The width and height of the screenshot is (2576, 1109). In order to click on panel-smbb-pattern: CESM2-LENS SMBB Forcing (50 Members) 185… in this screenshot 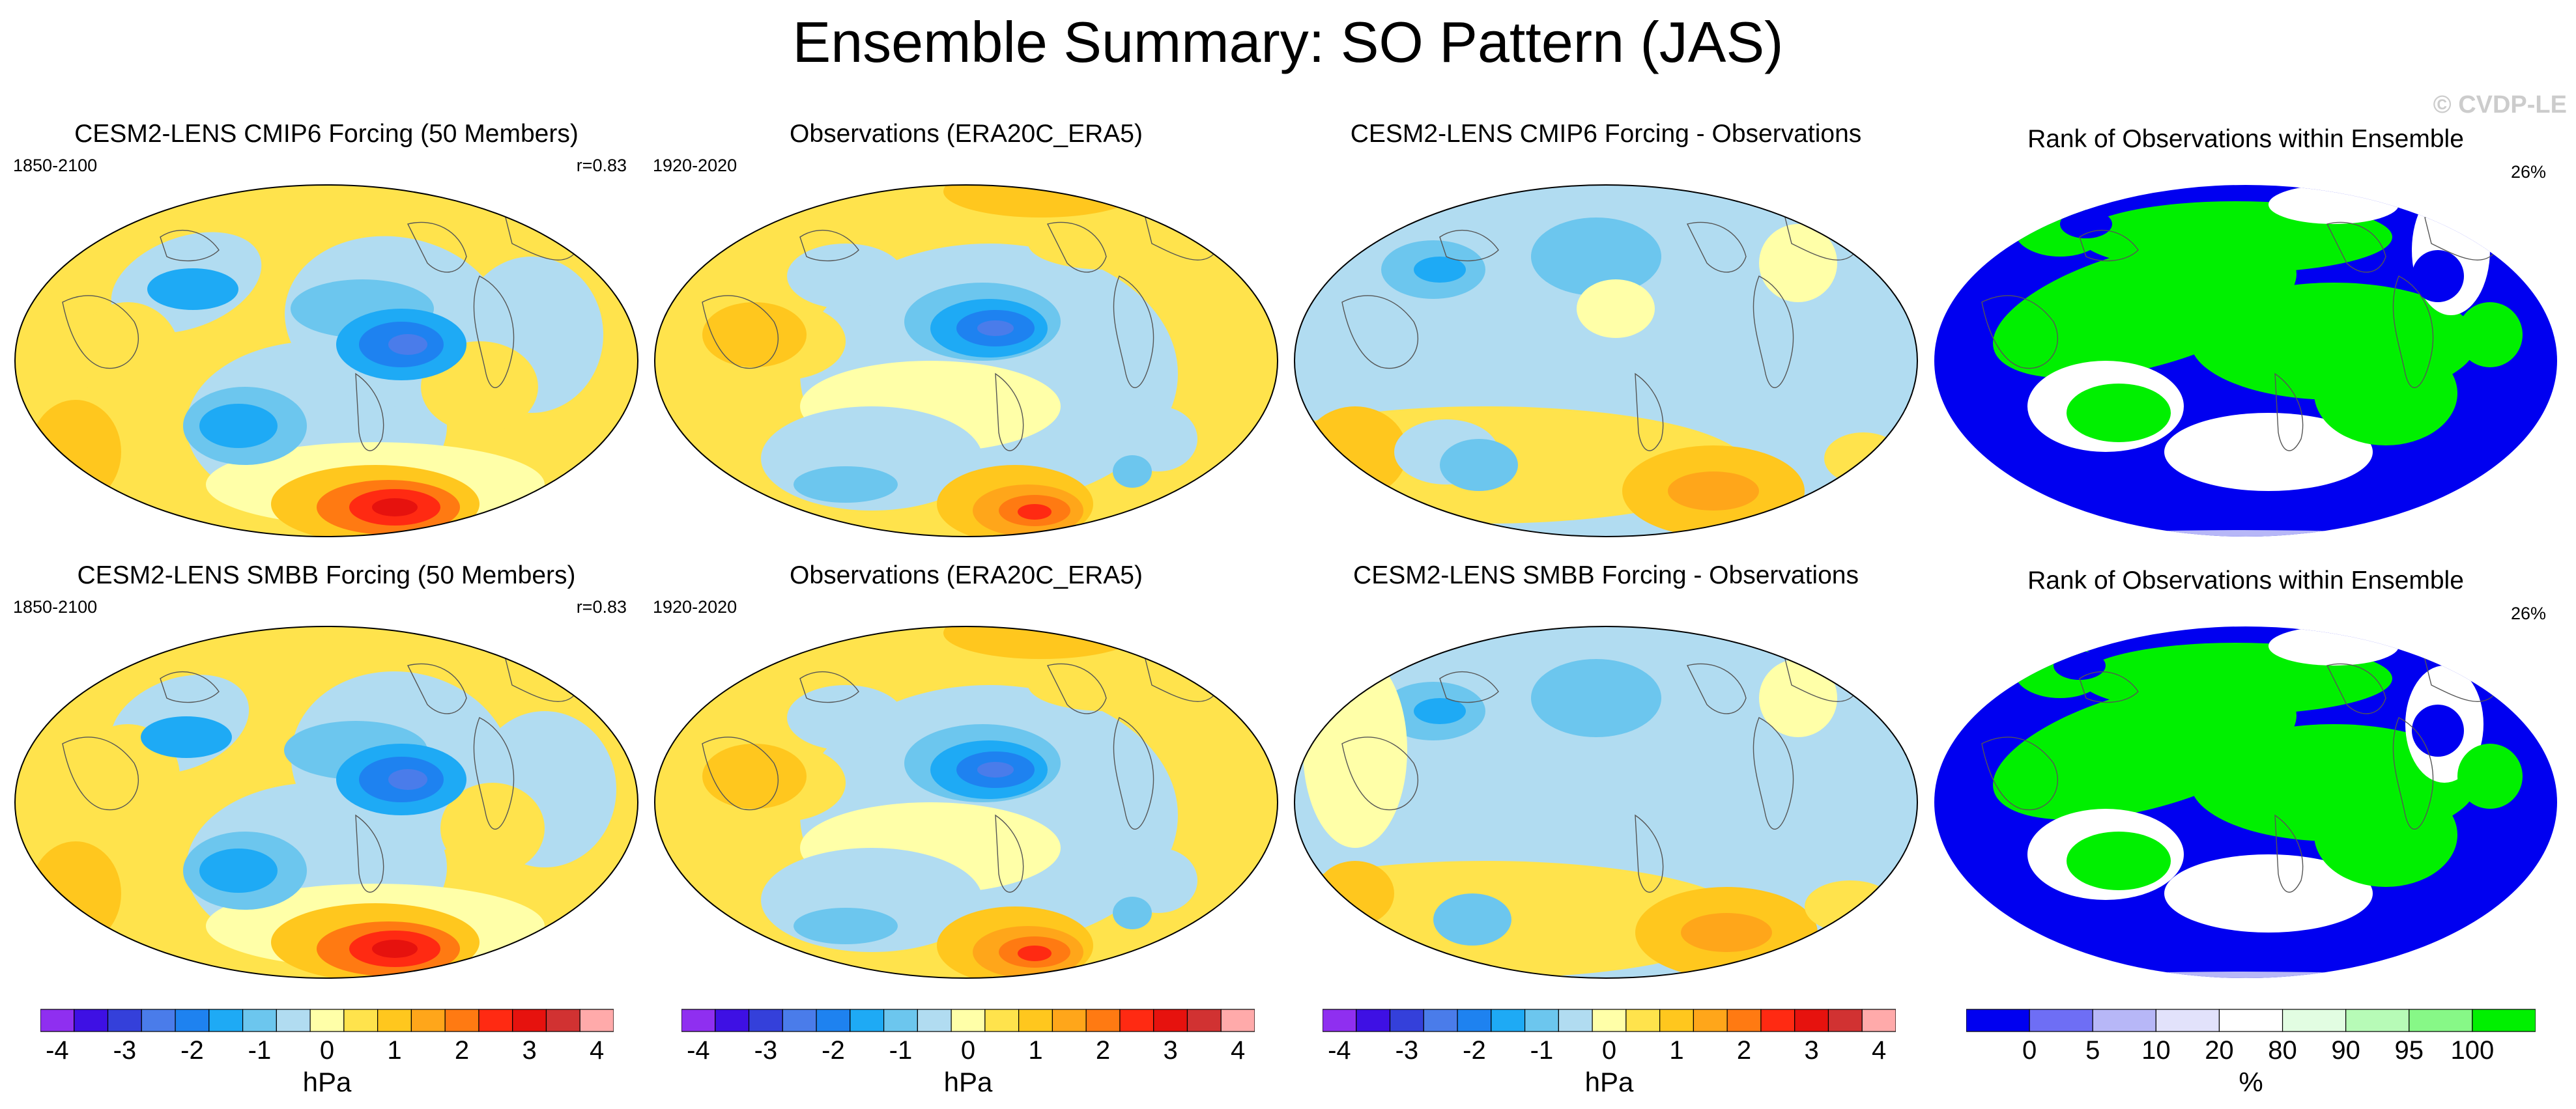, I will do `click(326, 775)`.